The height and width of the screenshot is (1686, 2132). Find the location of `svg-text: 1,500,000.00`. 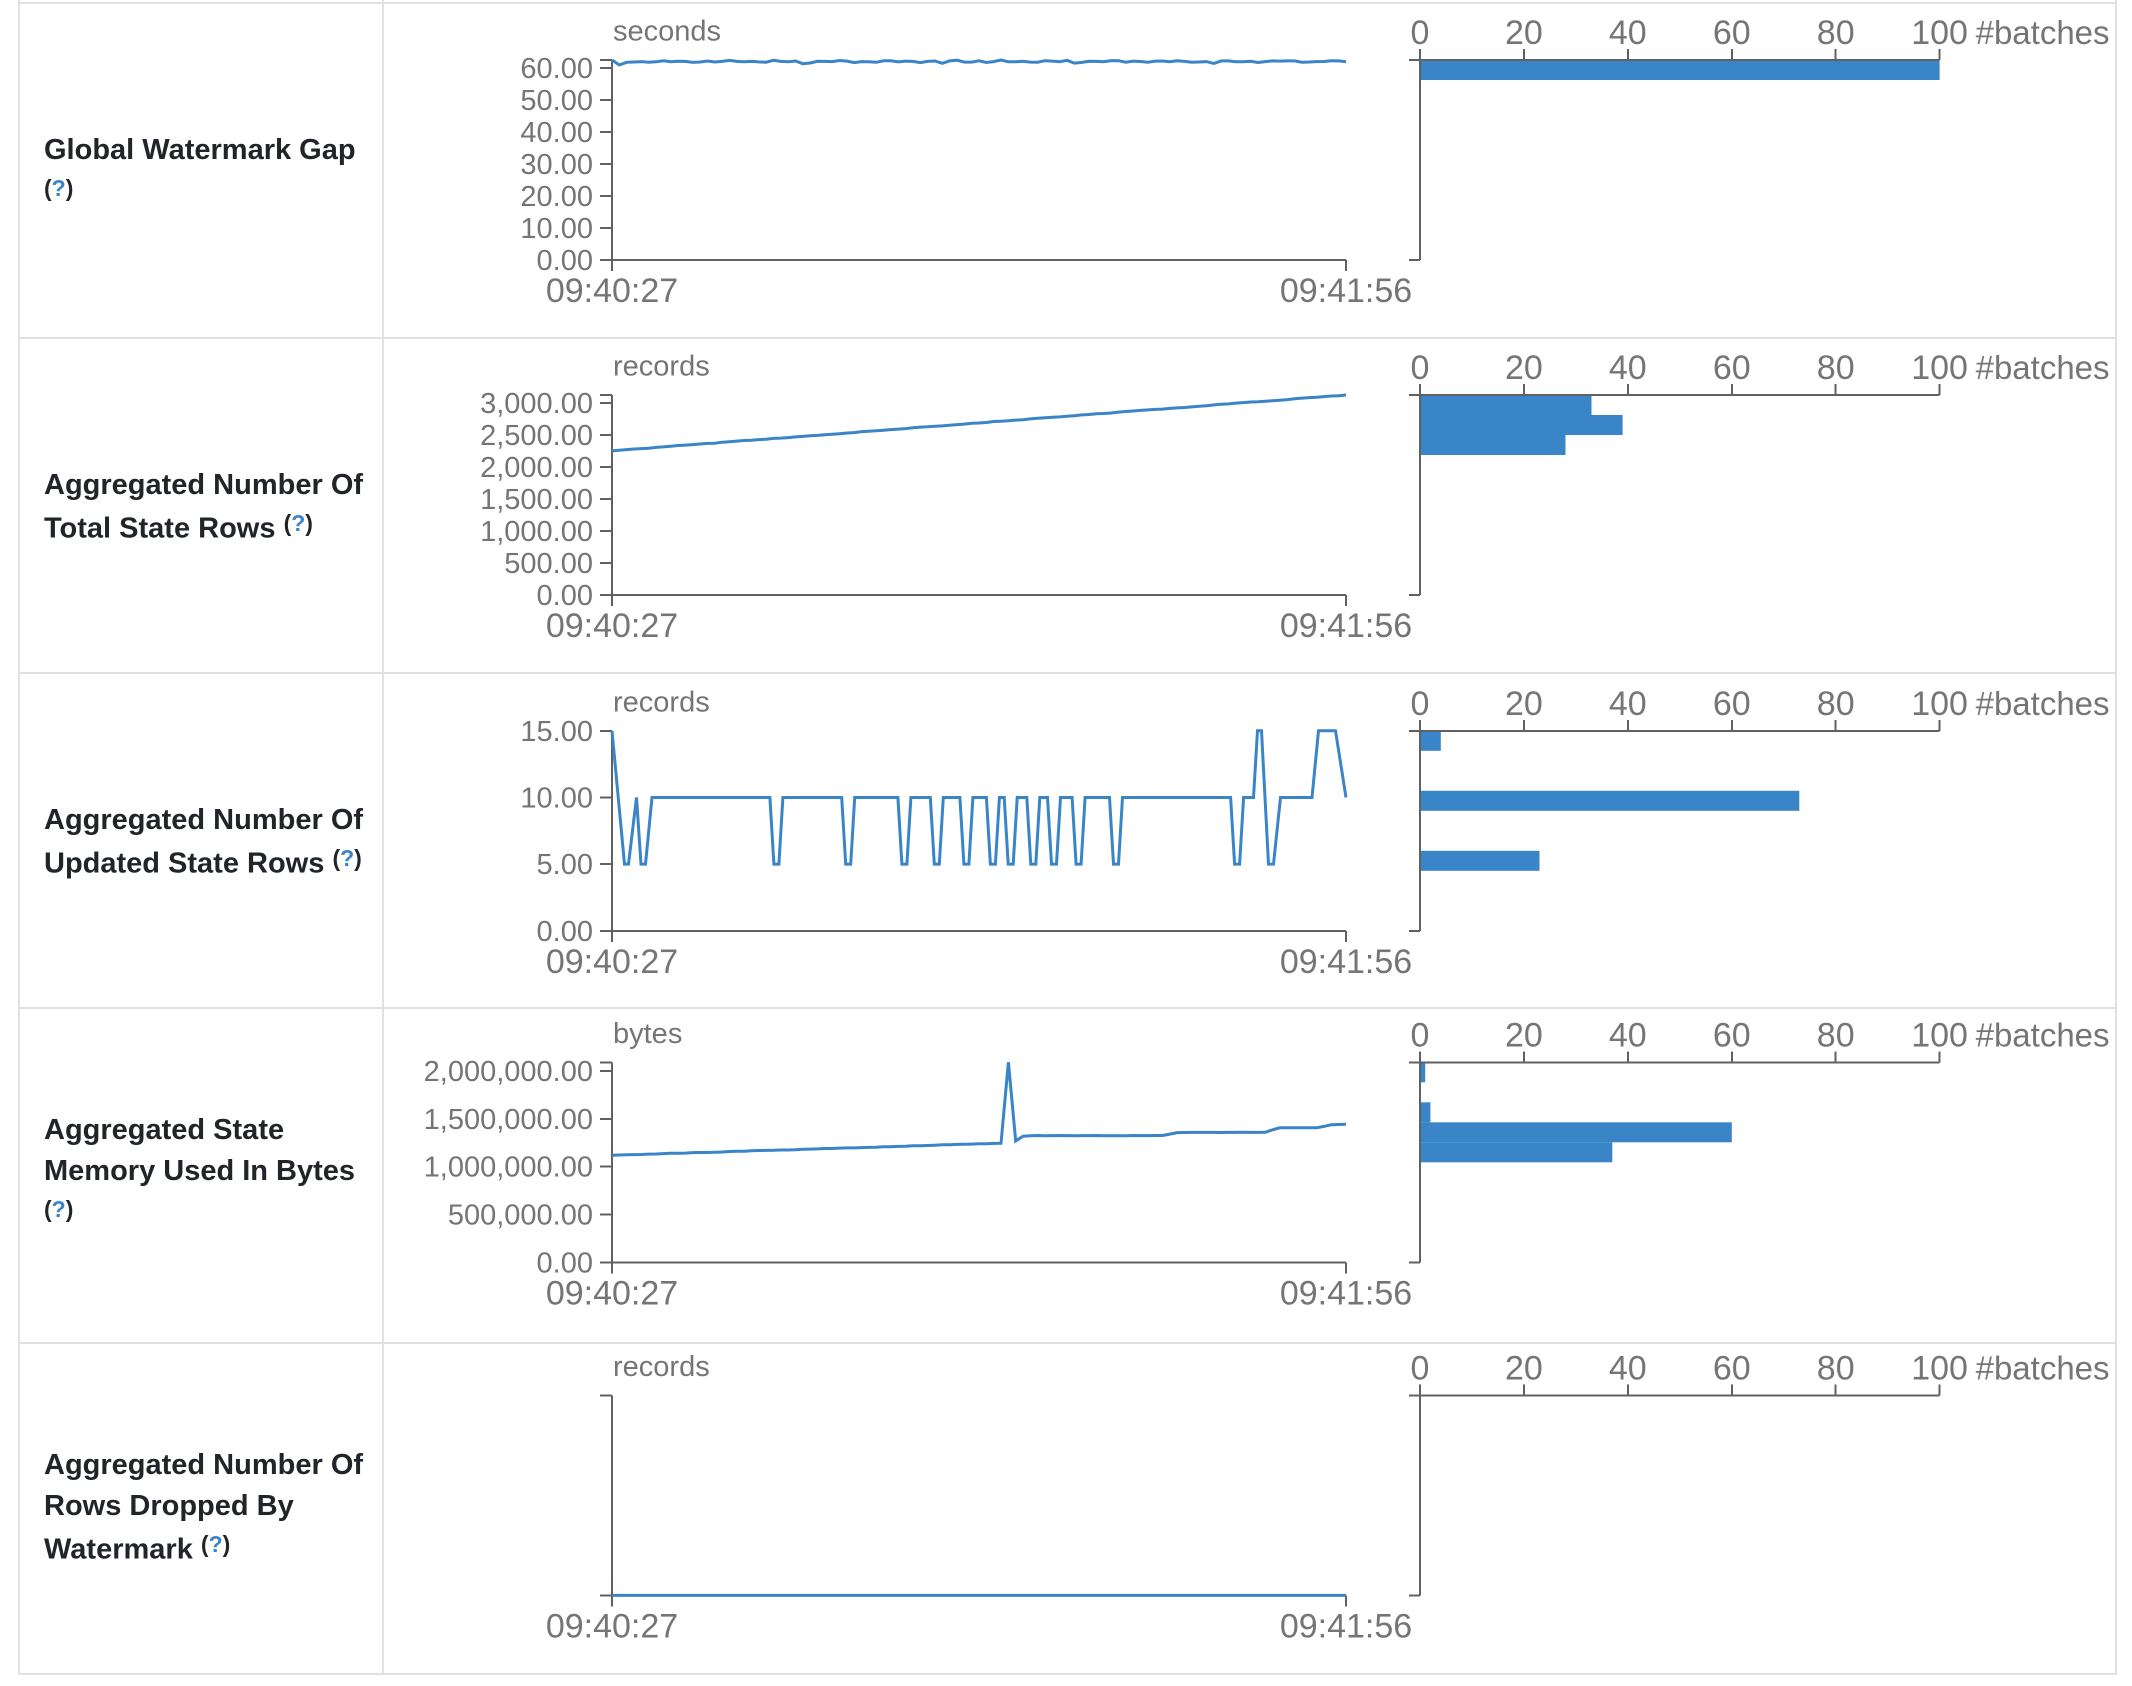

svg-text: 1,500,000.00 is located at coordinates (508, 1120).